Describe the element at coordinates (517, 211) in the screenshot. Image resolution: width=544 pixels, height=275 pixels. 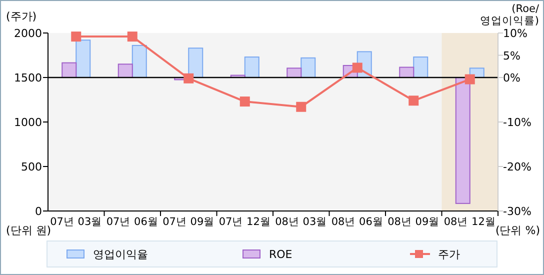
I see `y2-tick-label: -30%` at that location.